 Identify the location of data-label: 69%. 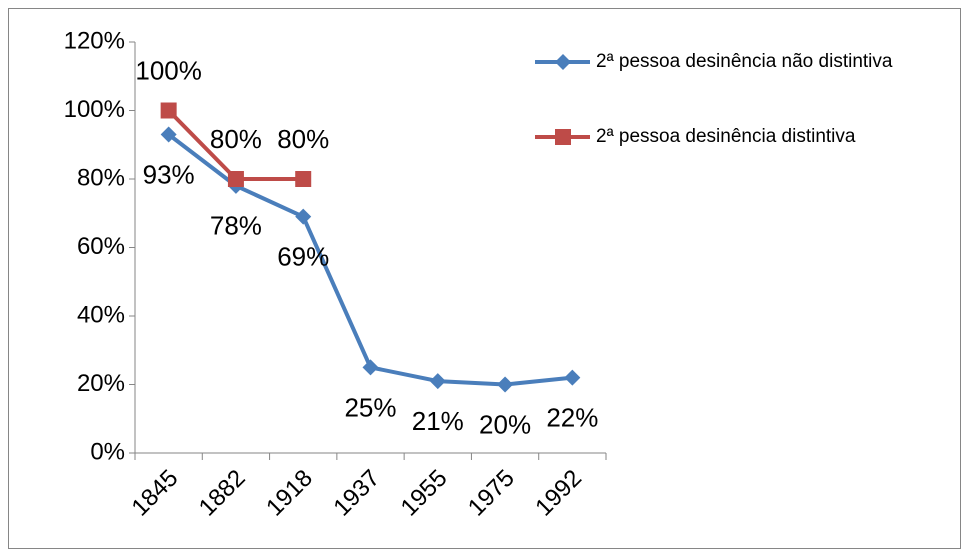
(303, 257).